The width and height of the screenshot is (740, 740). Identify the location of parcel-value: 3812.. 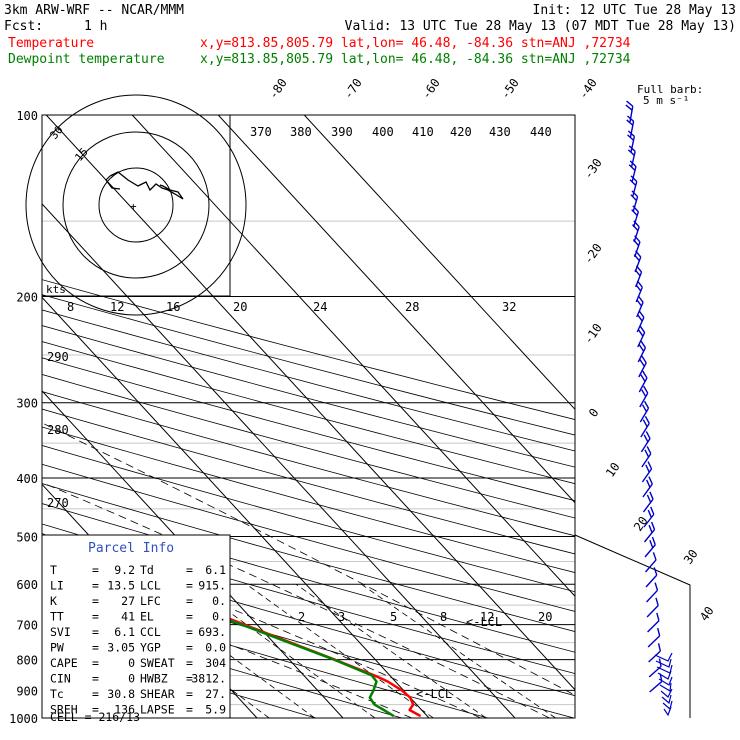
(208, 679).